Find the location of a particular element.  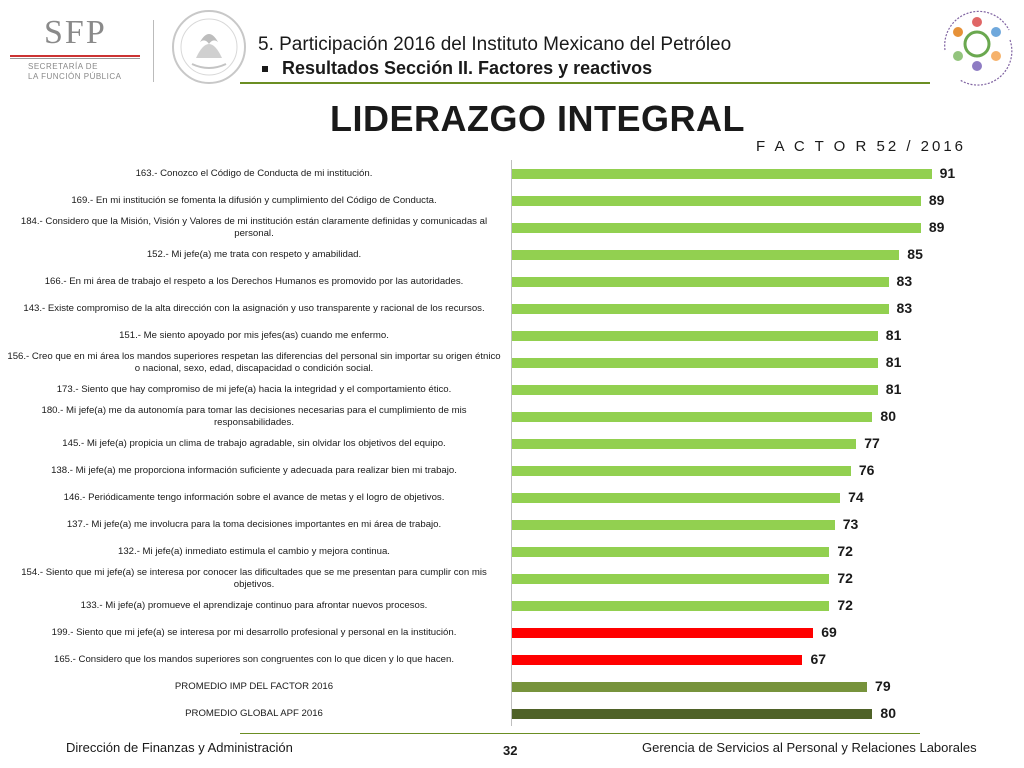

sfp-logo-rule-thin is located at coordinates (75, 58).